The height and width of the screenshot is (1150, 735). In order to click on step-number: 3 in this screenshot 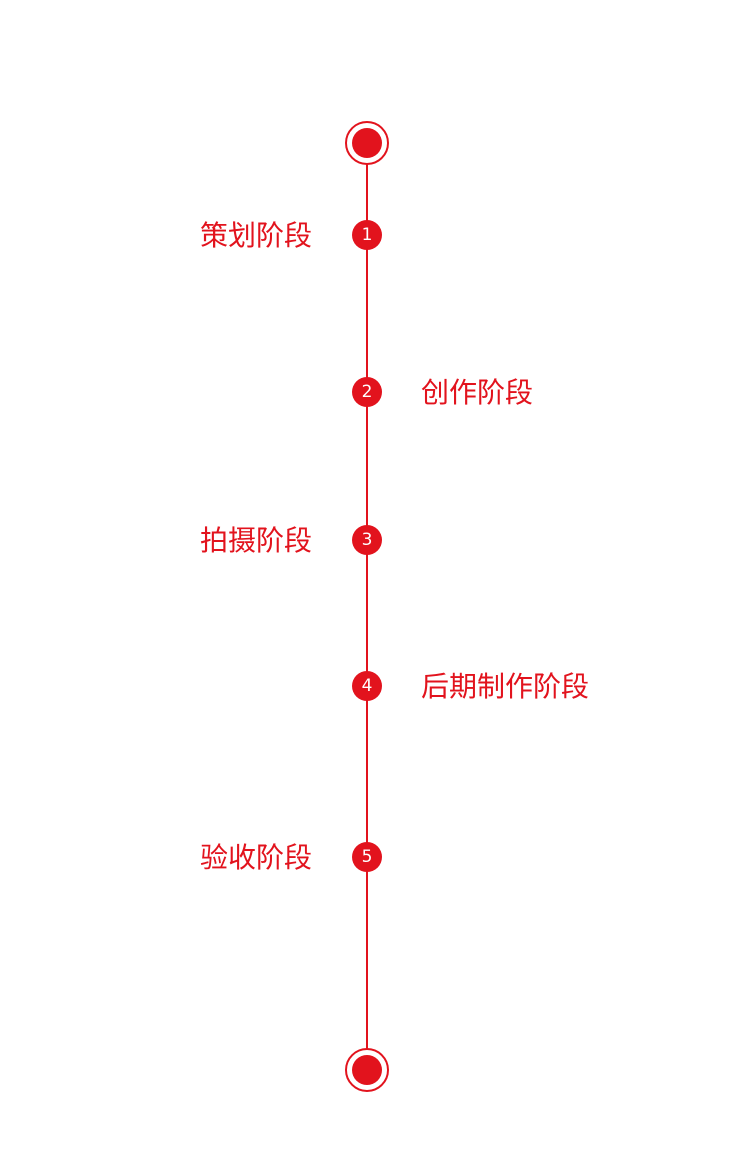, I will do `click(367, 540)`.